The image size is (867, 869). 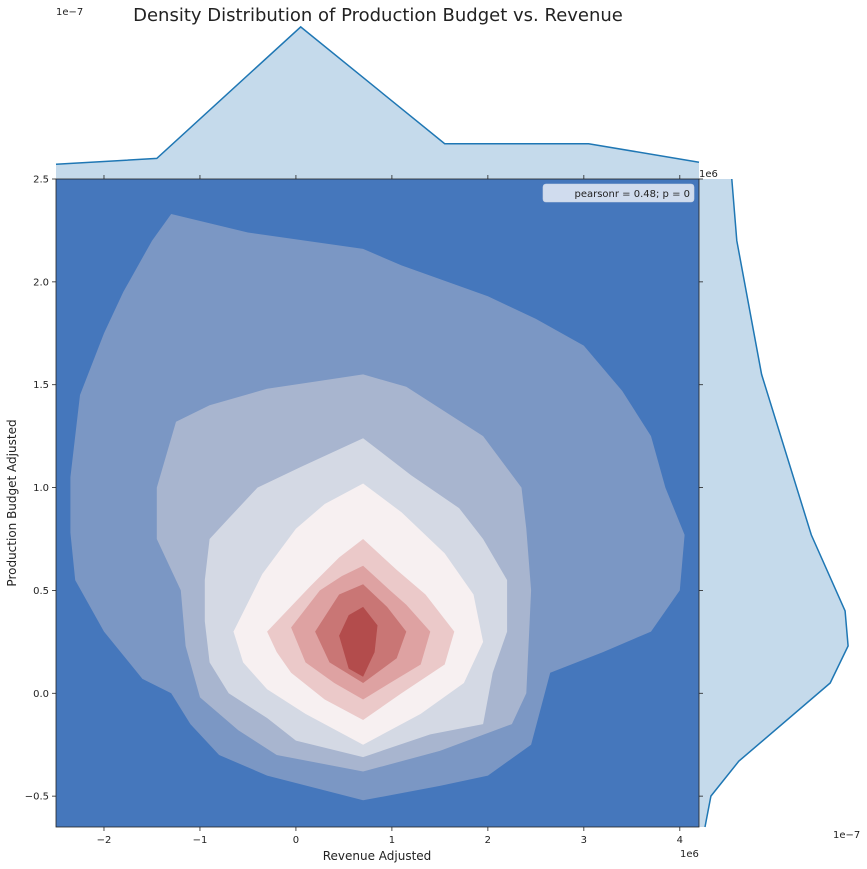 What do you see at coordinates (689, 854) in the screenshot?
I see `x-axis-multiplier: 1e6` at bounding box center [689, 854].